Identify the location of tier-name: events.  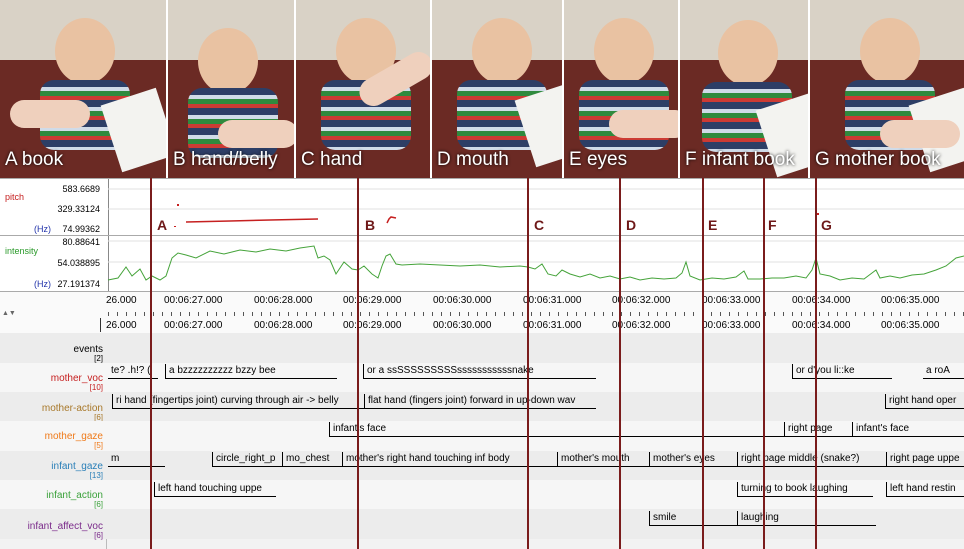
(88, 349).